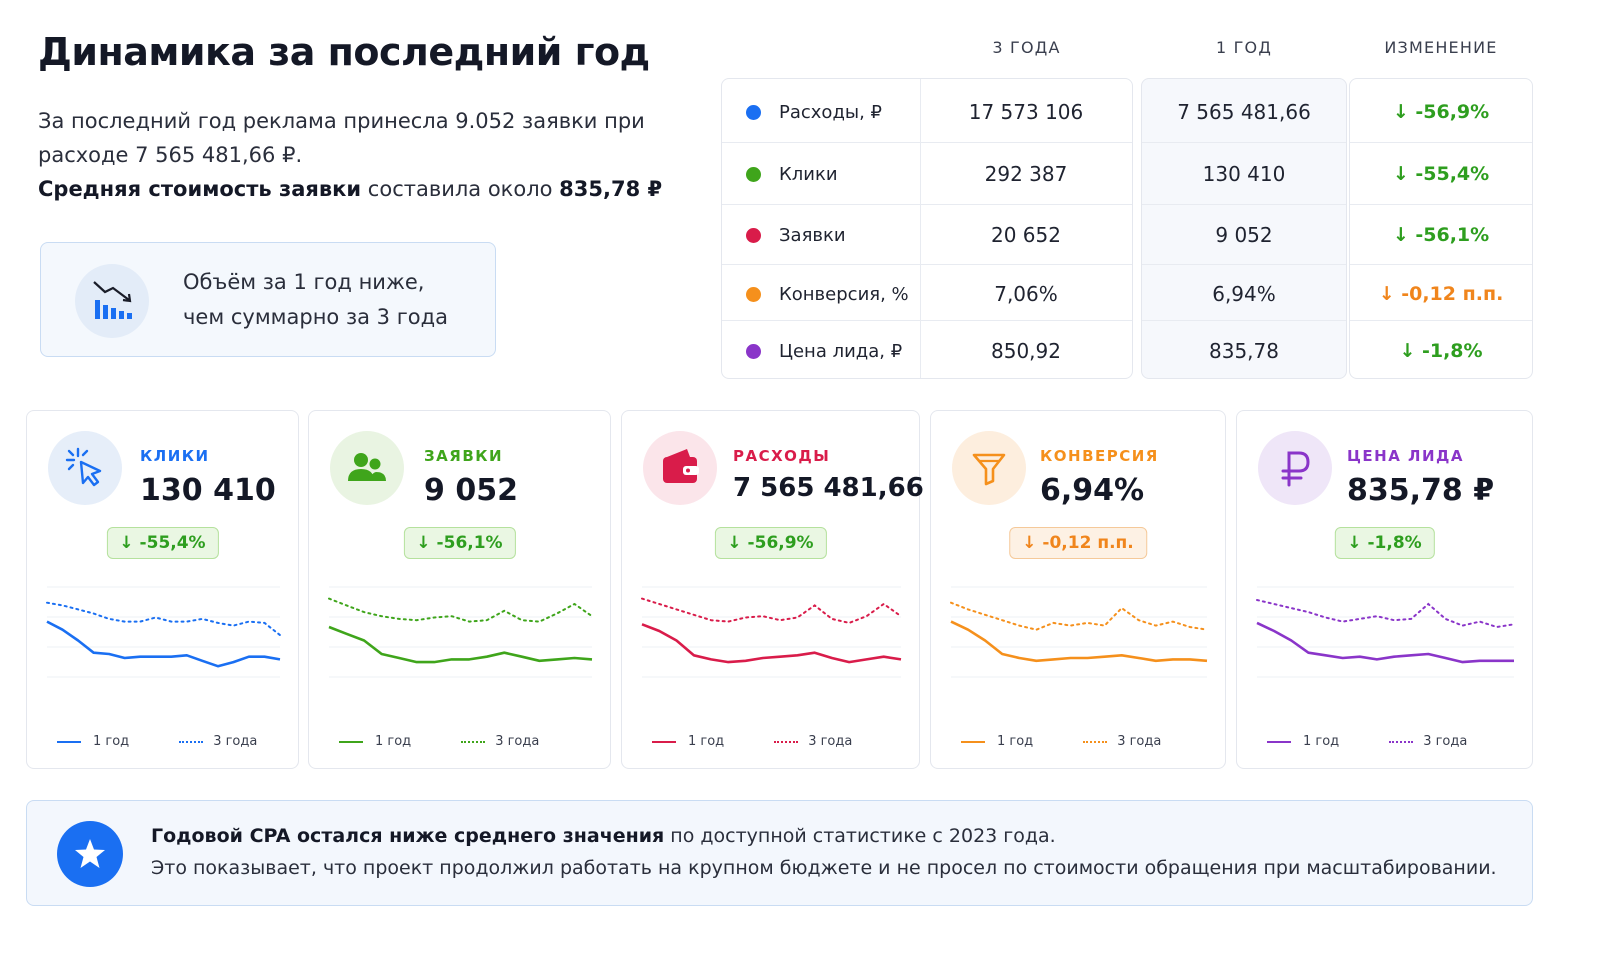  Describe the element at coordinates (844, 294) in the screenshot. I see `metric-name: Конверсия, %` at that location.